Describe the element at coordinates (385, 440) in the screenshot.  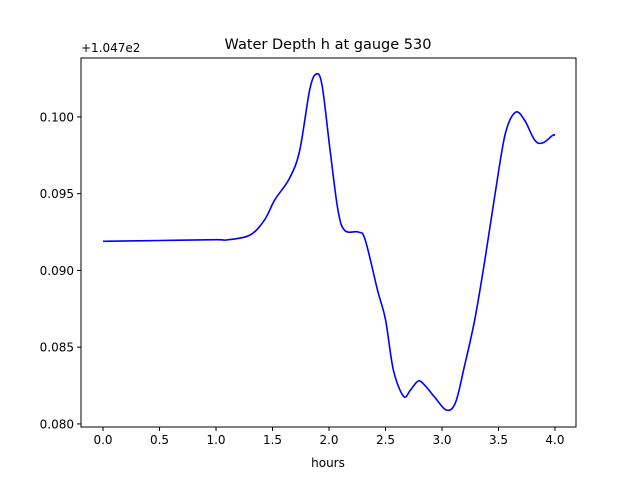
I see `x-tick-label: 2.5` at that location.